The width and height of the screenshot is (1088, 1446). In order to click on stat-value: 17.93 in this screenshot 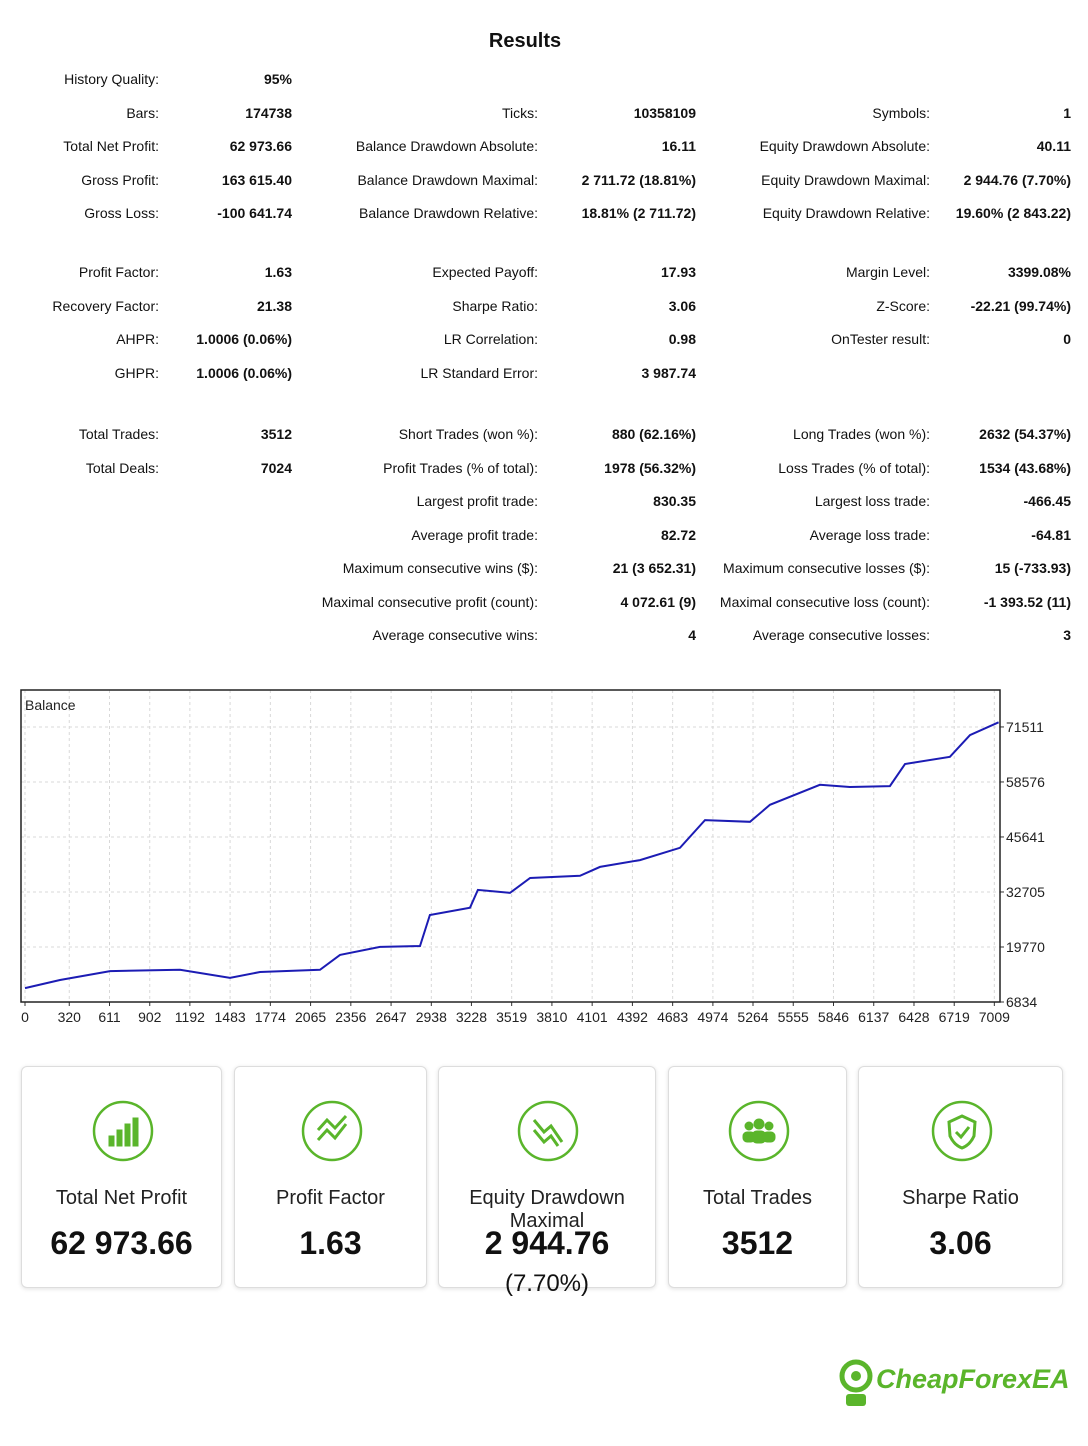, I will do `click(678, 272)`.